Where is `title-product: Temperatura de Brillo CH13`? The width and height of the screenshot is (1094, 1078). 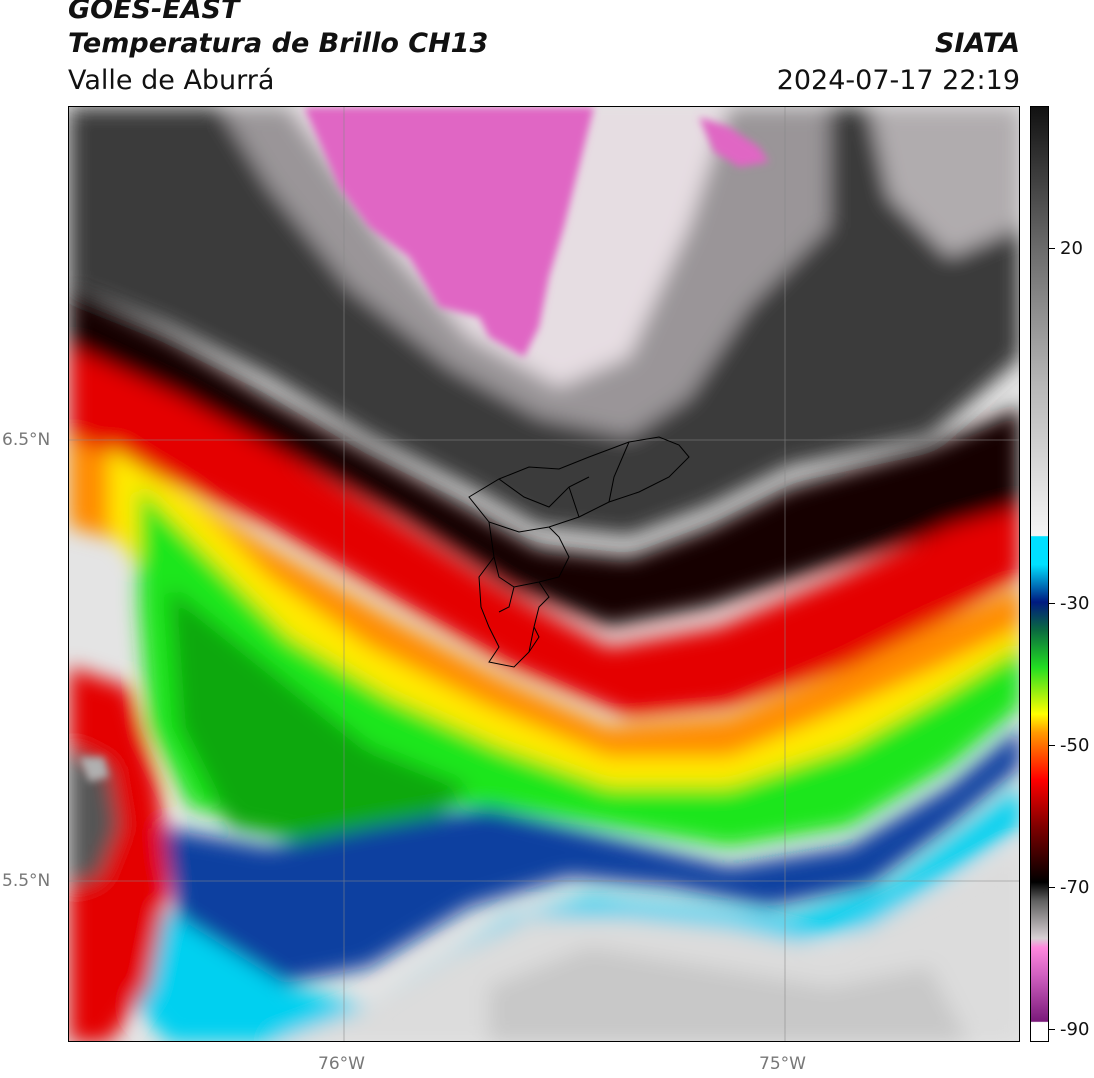 title-product: Temperatura de Brillo CH13 is located at coordinates (278, 43).